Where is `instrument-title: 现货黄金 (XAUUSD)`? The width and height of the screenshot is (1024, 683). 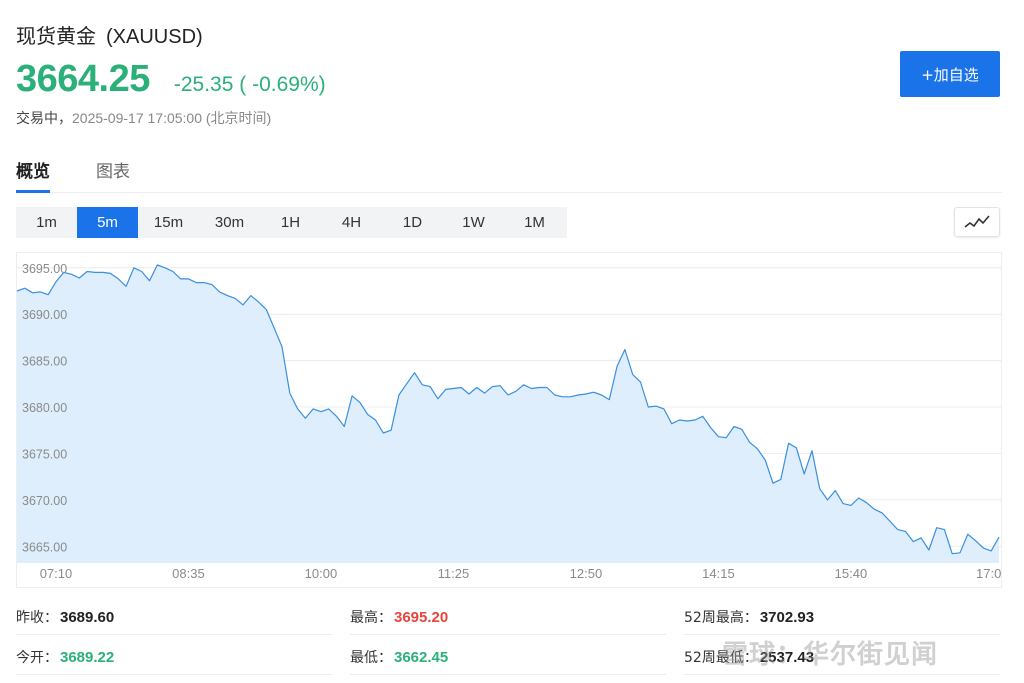
instrument-title: 现货黄金 (XAUUSD) is located at coordinates (109, 34).